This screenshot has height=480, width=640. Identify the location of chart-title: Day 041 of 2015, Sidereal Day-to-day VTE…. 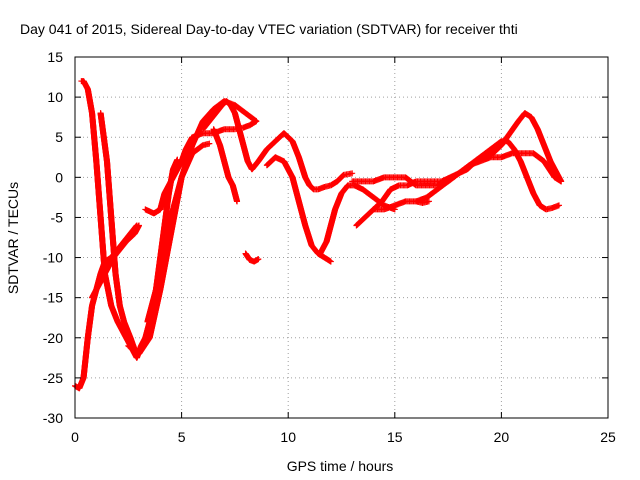
(269, 29).